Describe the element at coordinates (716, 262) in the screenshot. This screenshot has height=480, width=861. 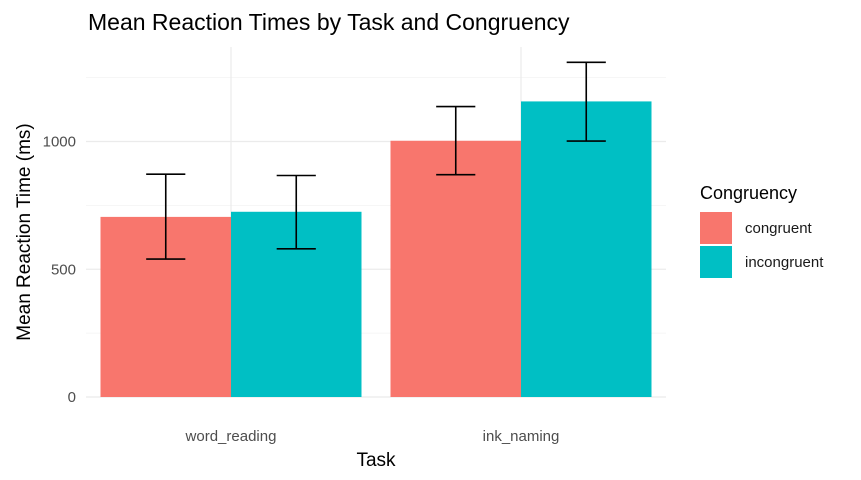
I see `legend-key-incongruent` at that location.